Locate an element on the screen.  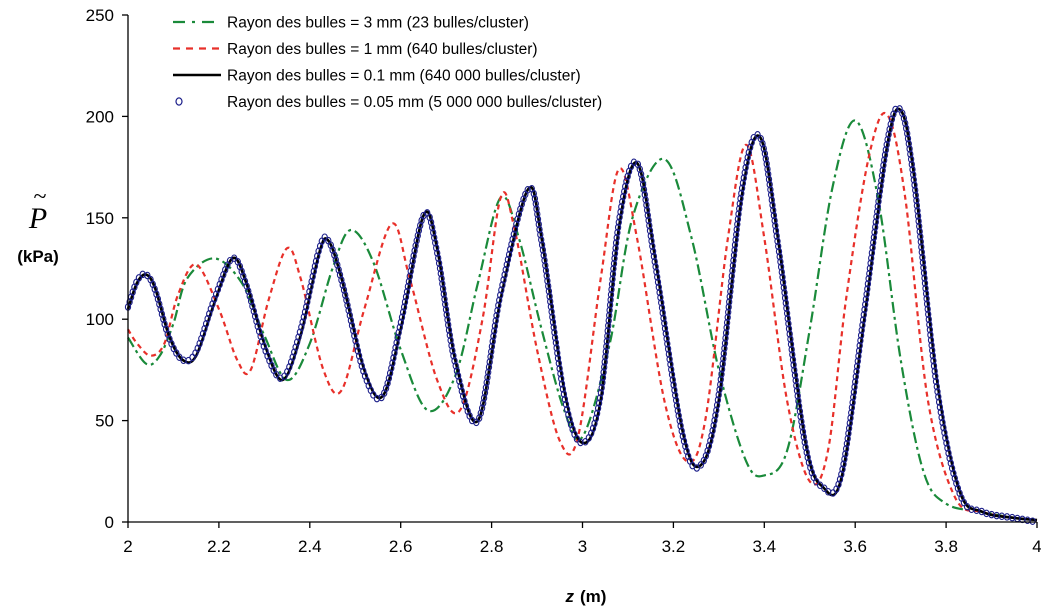
x-tick-label: 4 is located at coordinates (1036, 546).